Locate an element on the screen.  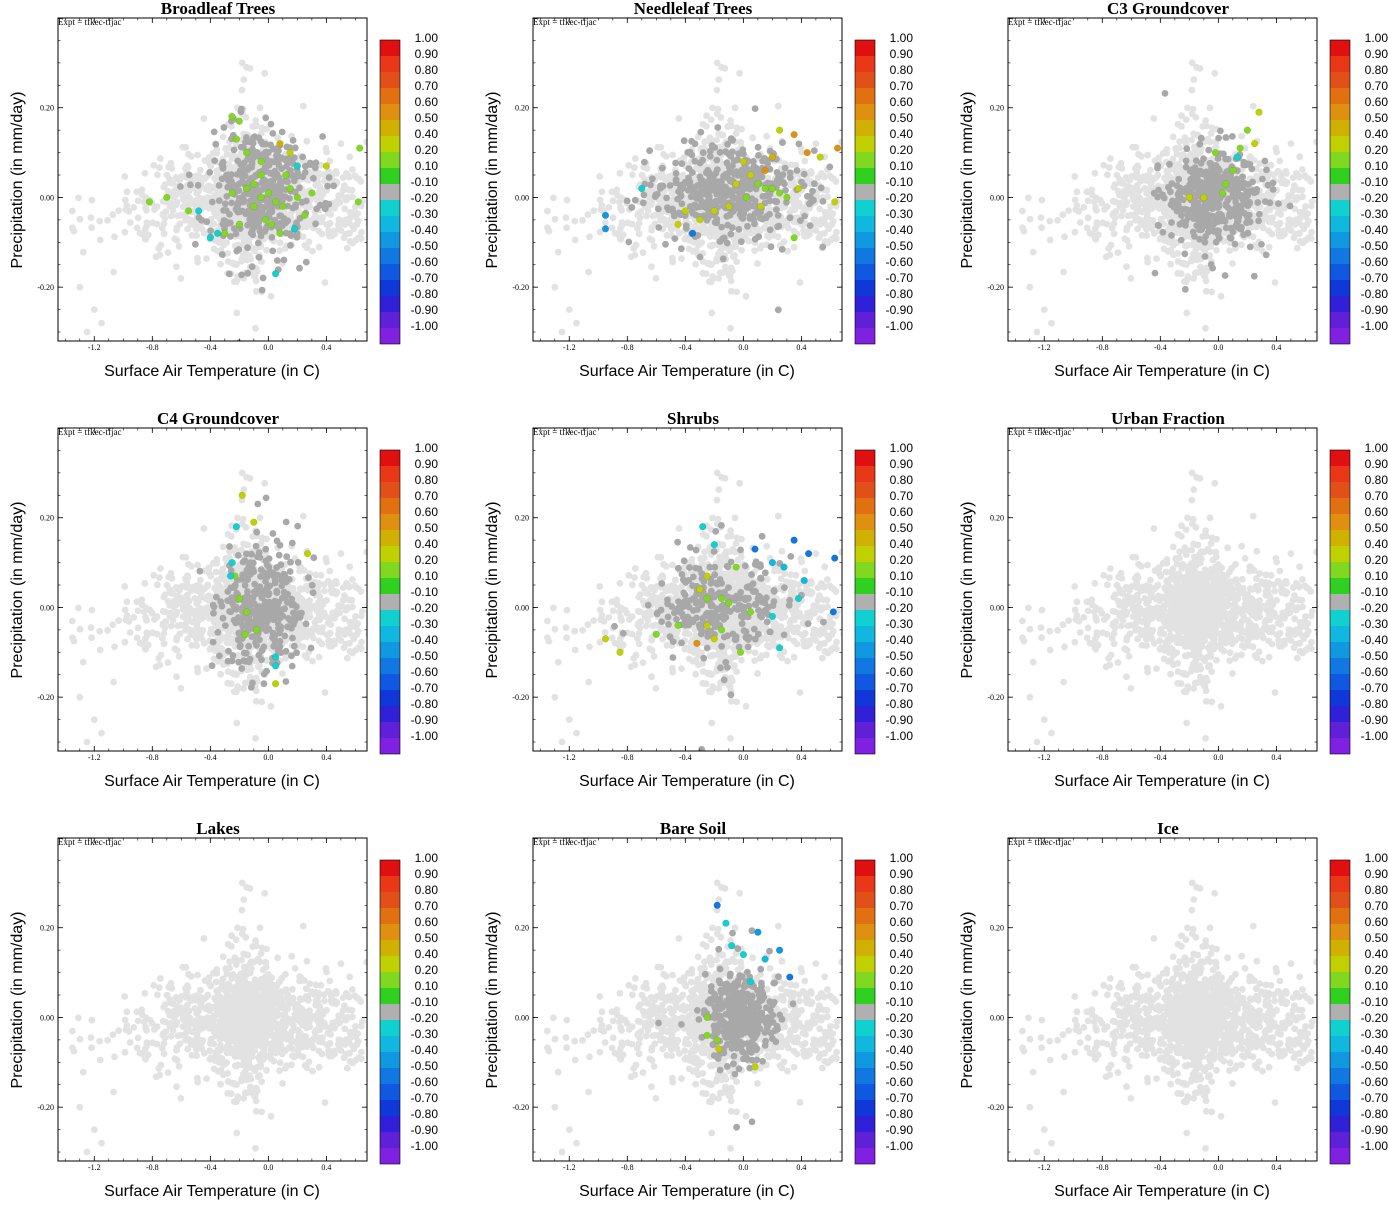
colorbar-label: -0.60 is located at coordinates (900, 262).